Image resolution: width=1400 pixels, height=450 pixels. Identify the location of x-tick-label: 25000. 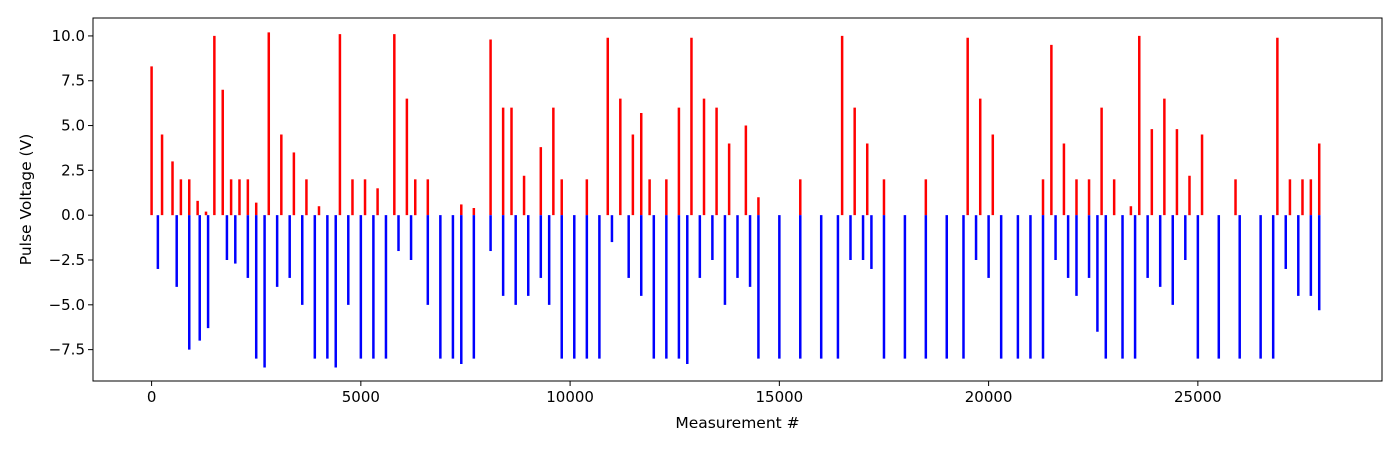
(1198, 397).